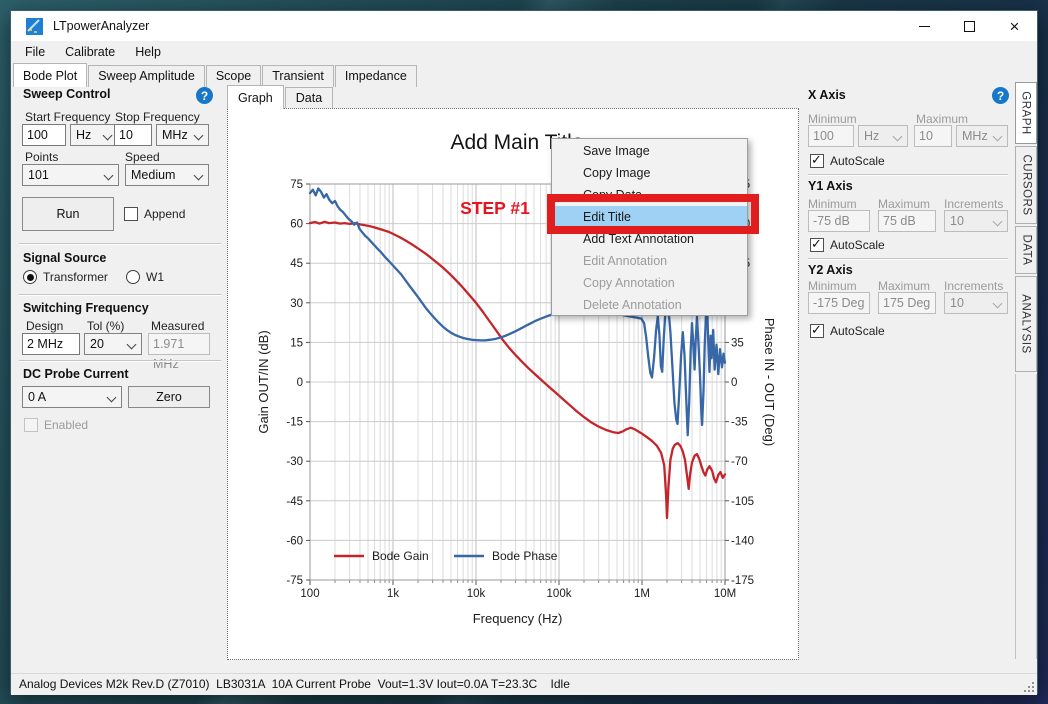 This screenshot has height=704, width=1048. I want to click on transformer-label: Transformer, so click(75, 277).